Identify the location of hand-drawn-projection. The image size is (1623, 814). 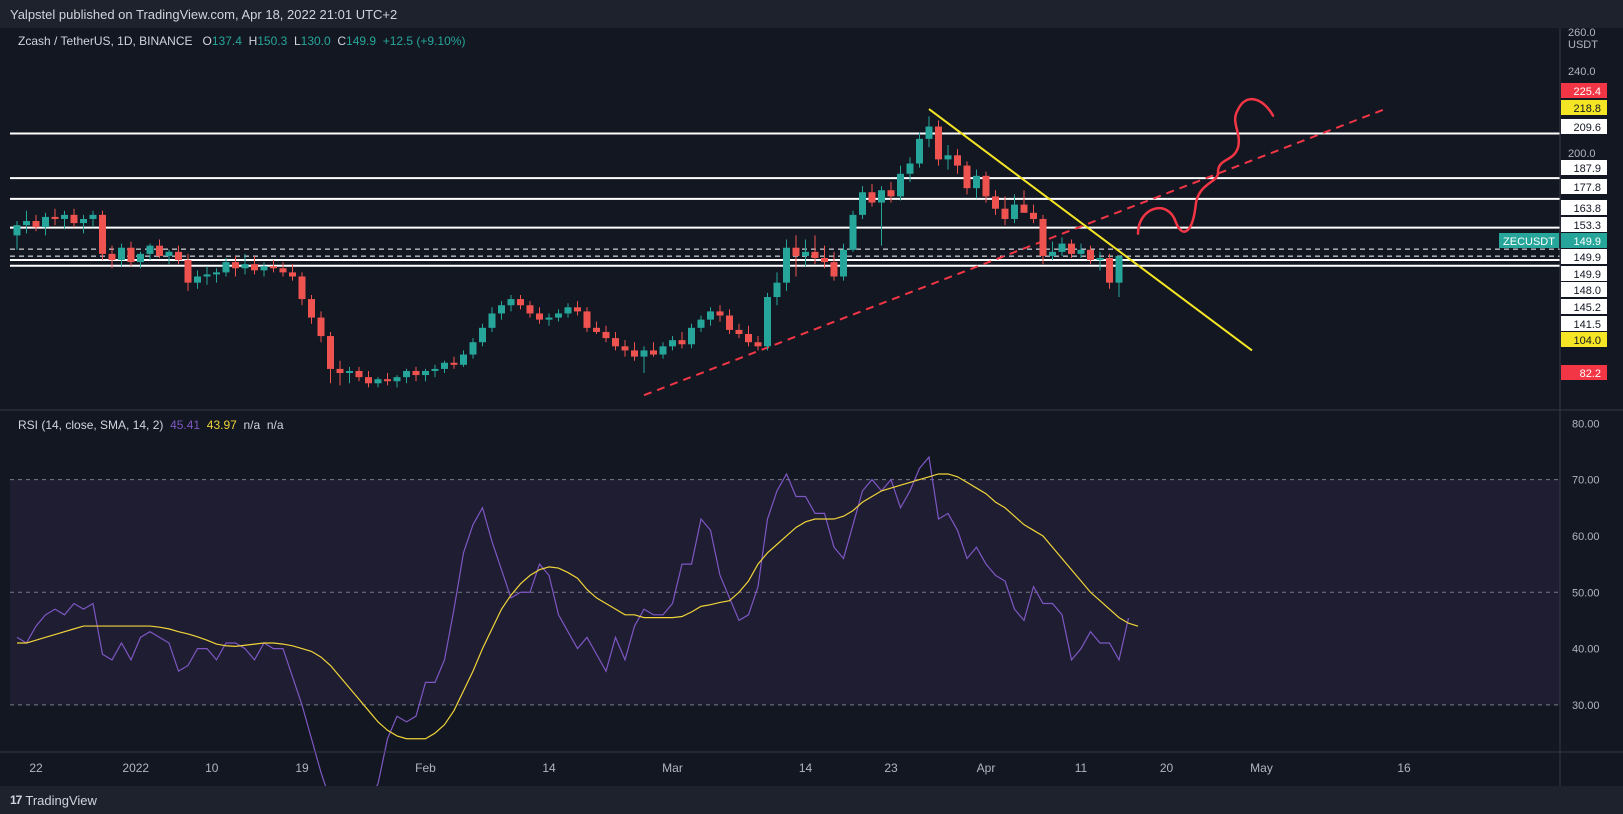
(1205, 166).